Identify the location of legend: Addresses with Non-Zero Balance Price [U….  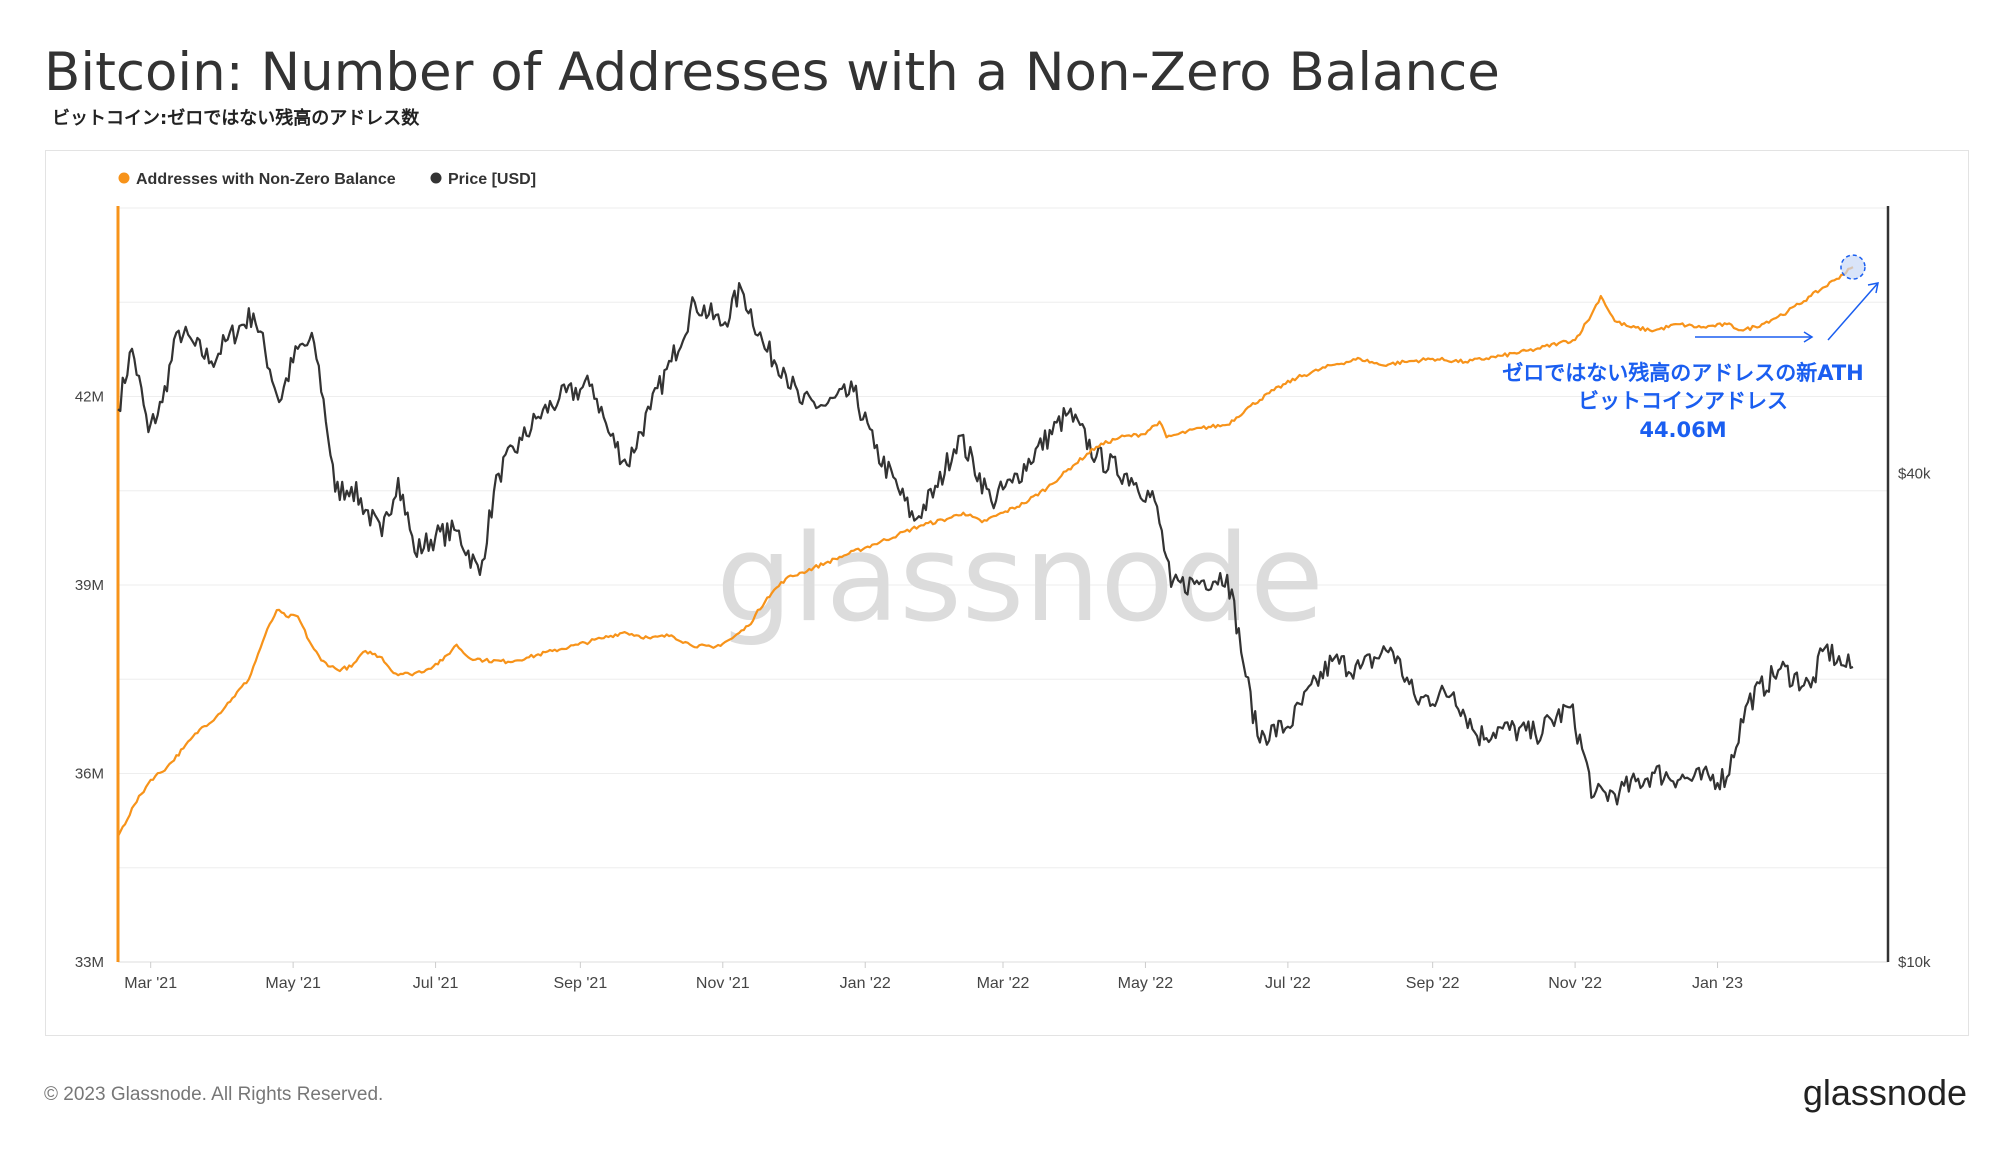
(327, 179).